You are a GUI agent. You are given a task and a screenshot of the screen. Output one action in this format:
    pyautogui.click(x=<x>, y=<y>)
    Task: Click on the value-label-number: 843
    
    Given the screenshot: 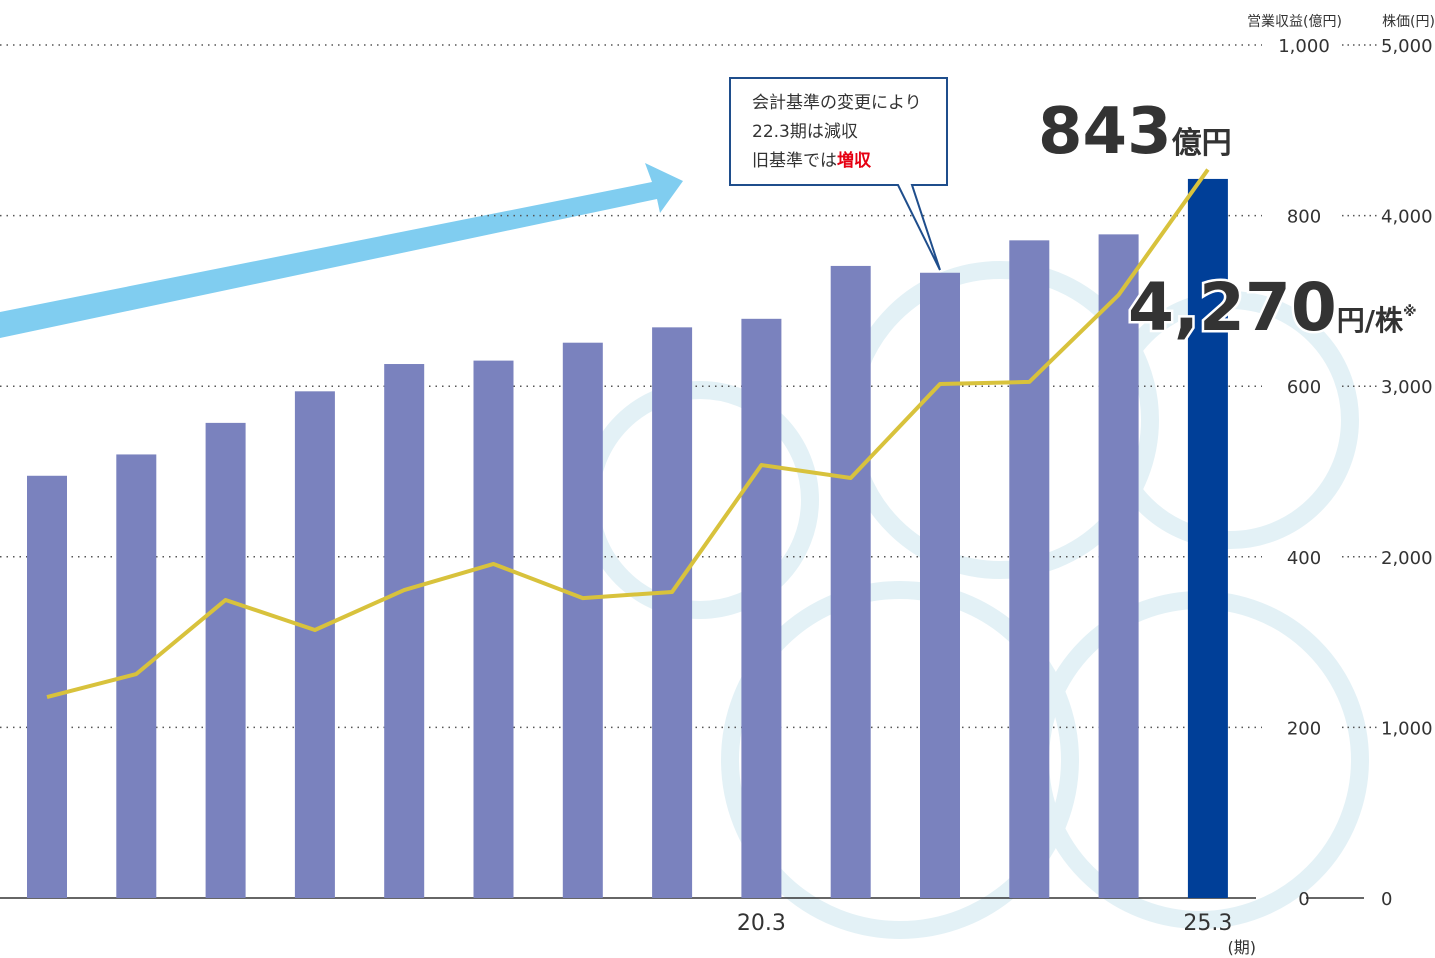 What is the action you would take?
    pyautogui.click(x=1105, y=132)
    